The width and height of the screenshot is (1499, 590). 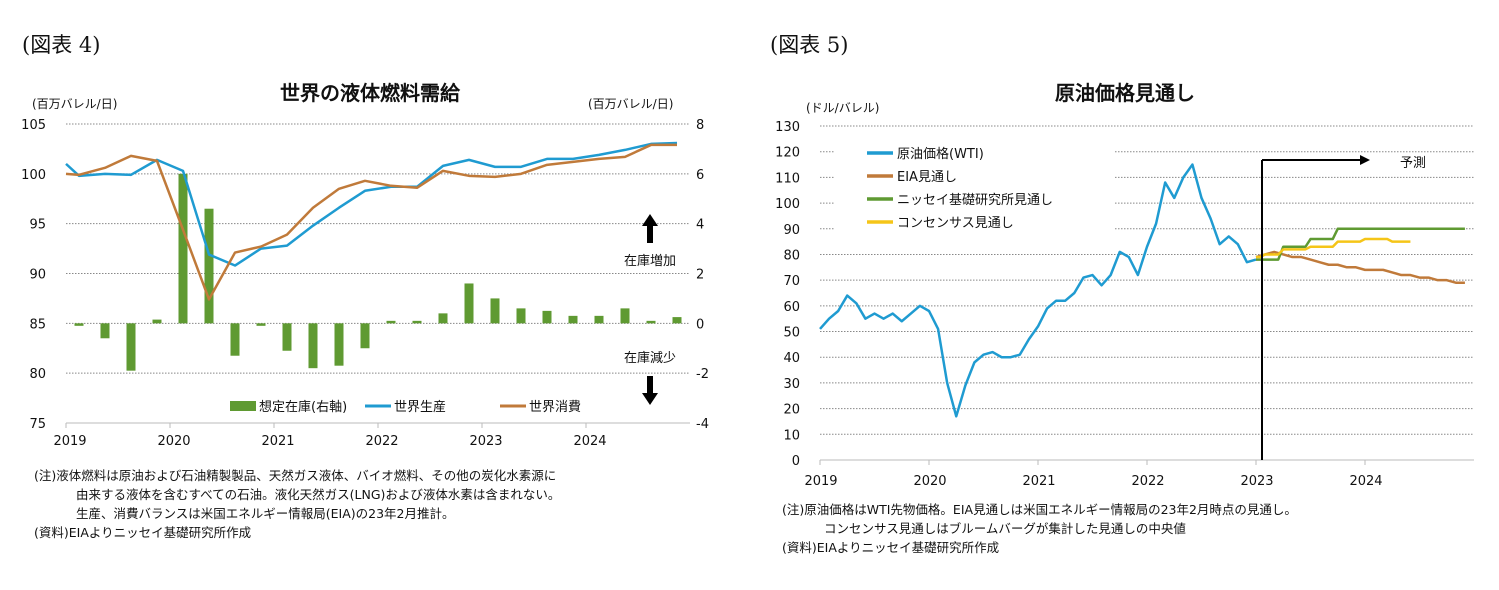 What do you see at coordinates (700, 125) in the screenshot?
I see `right-y-tick-label: 8` at bounding box center [700, 125].